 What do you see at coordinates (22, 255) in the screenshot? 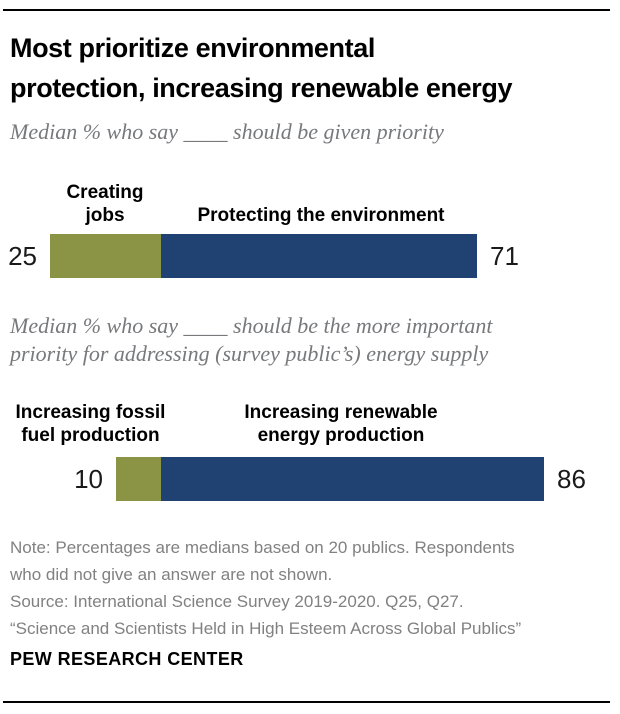
I see `chart1-left-value: 25` at bounding box center [22, 255].